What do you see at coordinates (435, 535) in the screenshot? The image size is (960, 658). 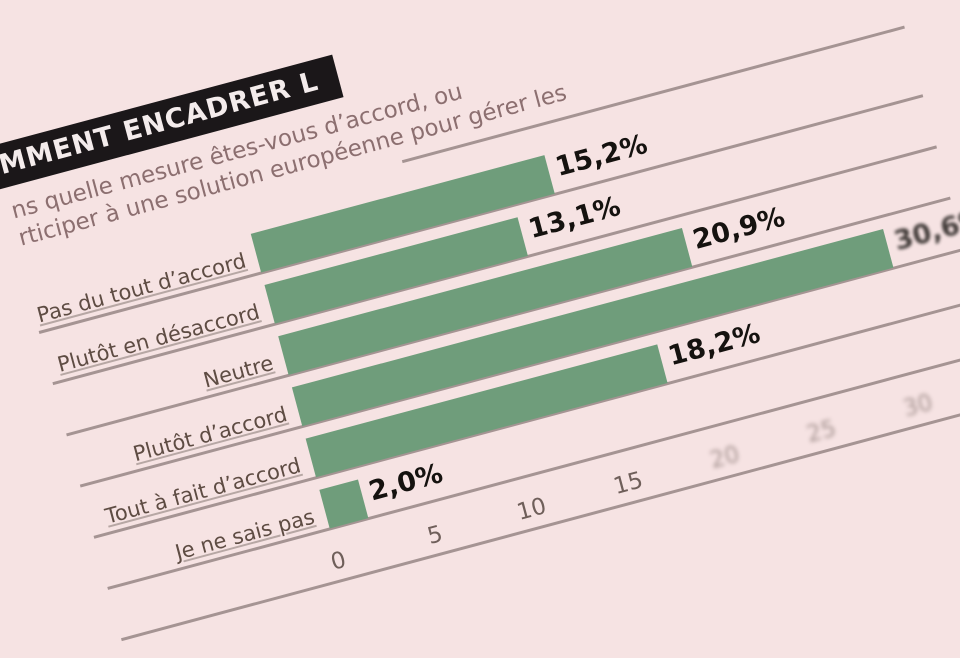 I see `x-tick-label: 5` at bounding box center [435, 535].